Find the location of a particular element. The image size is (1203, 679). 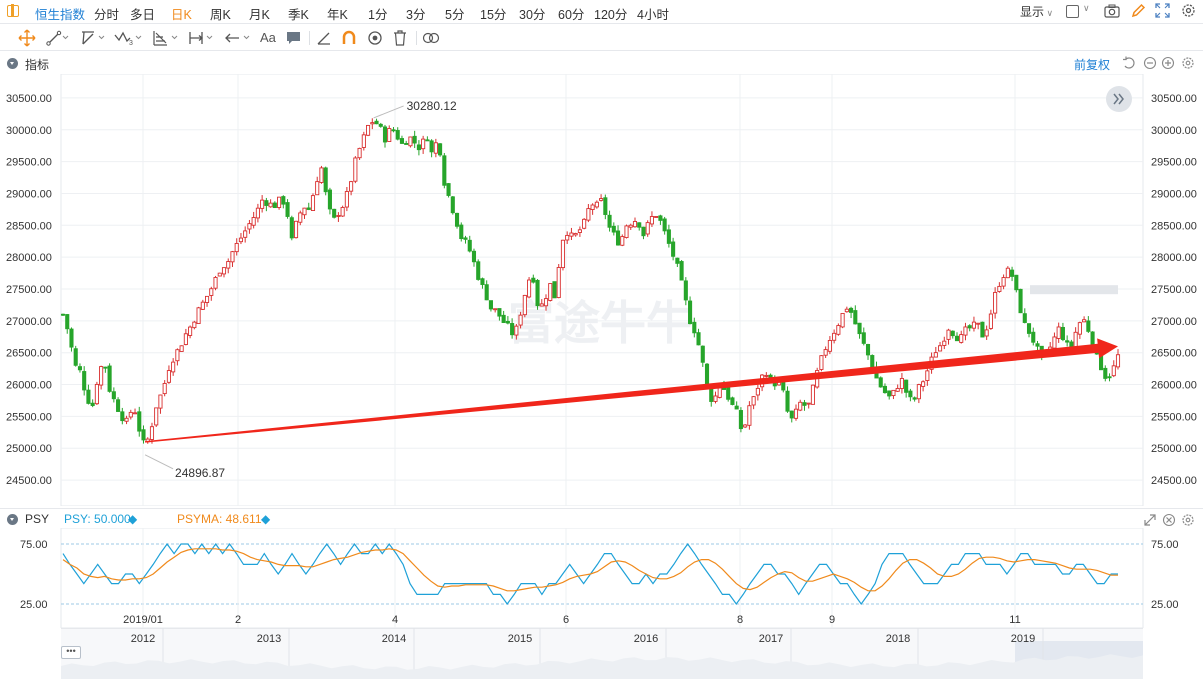

indicator-label: 指标 is located at coordinates (37, 65).